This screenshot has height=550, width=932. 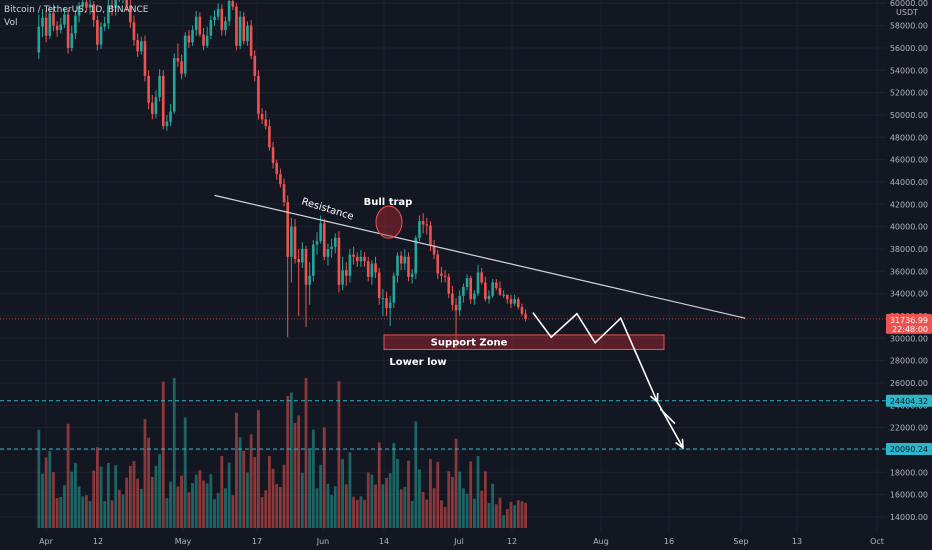 What do you see at coordinates (909, 26) in the screenshot?
I see `price-tick-label: 58000.00` at bounding box center [909, 26].